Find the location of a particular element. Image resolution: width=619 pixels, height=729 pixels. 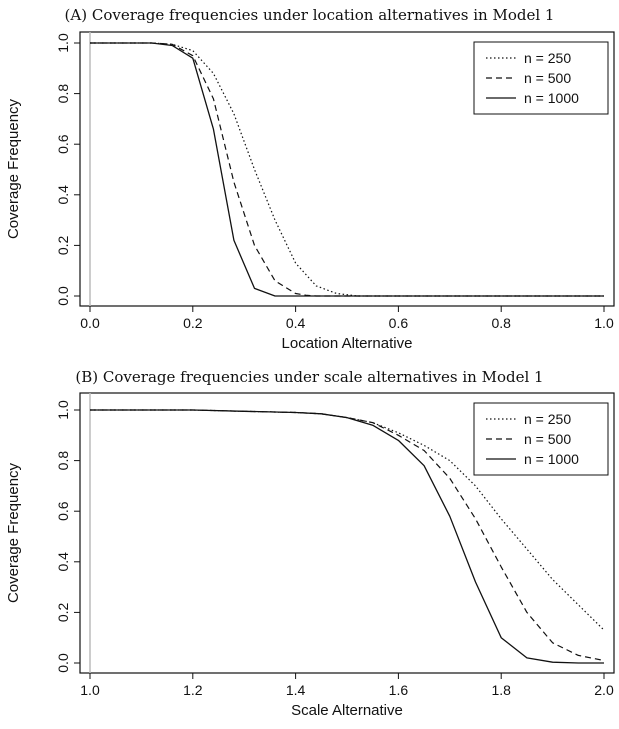

chart-a-x-tick-label: 0.4 is located at coordinates (296, 323).